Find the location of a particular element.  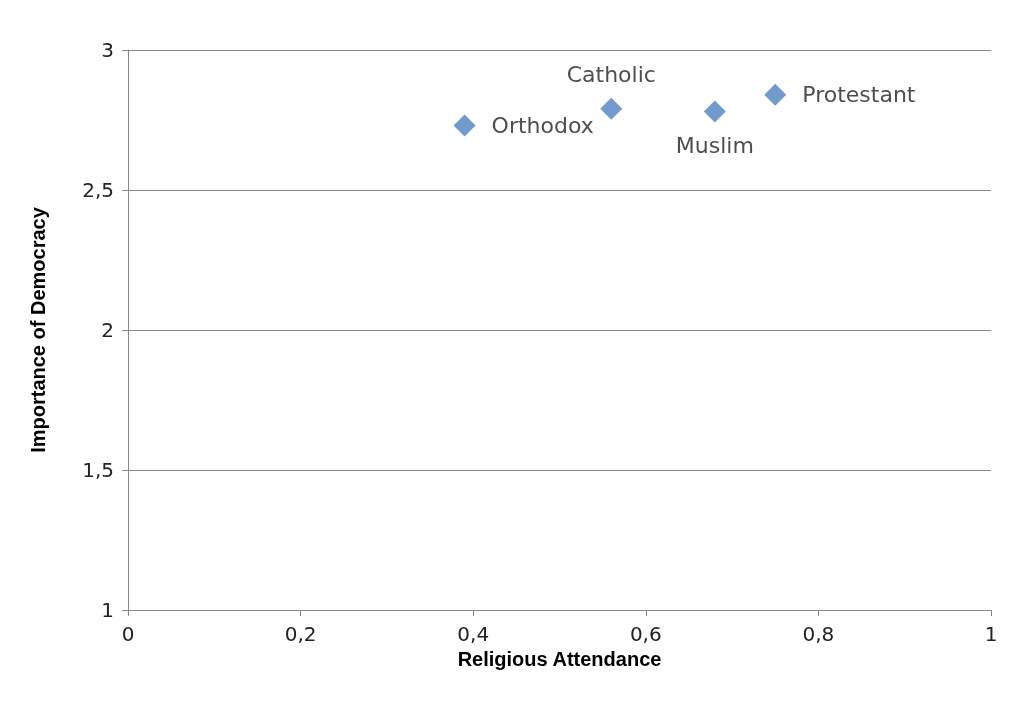

y-tick-label: 2,5 is located at coordinates (98, 190).